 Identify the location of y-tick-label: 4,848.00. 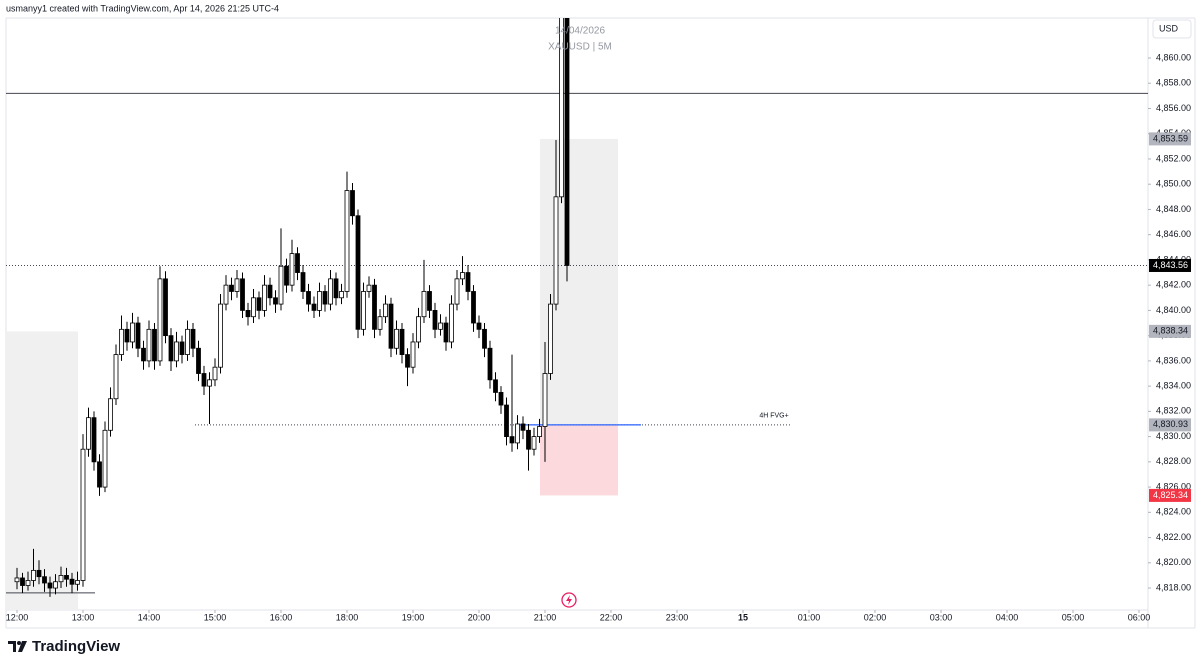
(1173, 209).